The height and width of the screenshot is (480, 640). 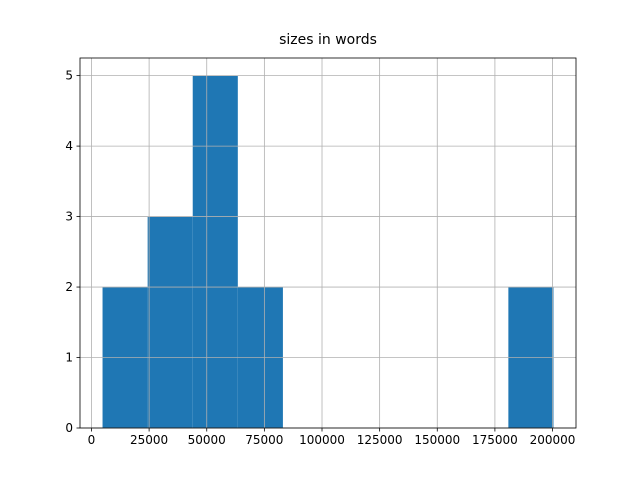 I want to click on x-tick-label: 150000, so click(x=437, y=440).